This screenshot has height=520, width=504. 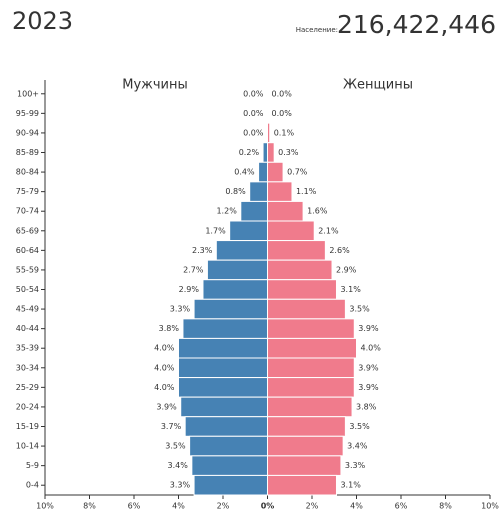 What do you see at coordinates (27, 348) in the screenshot?
I see `y-tick-label: 35-39` at bounding box center [27, 348].